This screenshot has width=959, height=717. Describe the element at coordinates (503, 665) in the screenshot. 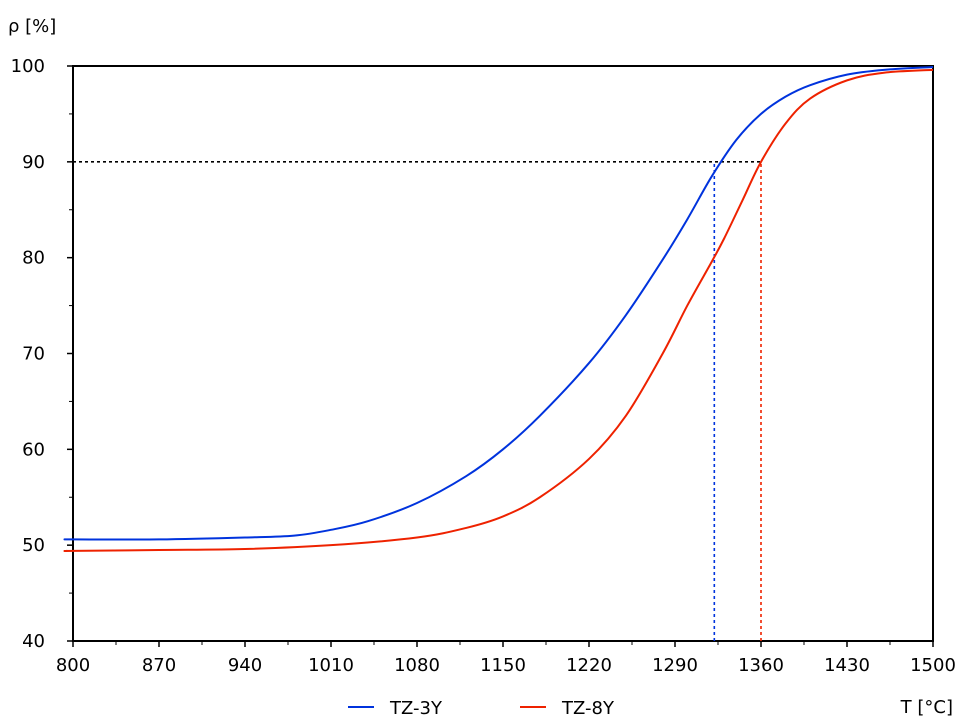

I see `x-tick-label: 1150` at that location.